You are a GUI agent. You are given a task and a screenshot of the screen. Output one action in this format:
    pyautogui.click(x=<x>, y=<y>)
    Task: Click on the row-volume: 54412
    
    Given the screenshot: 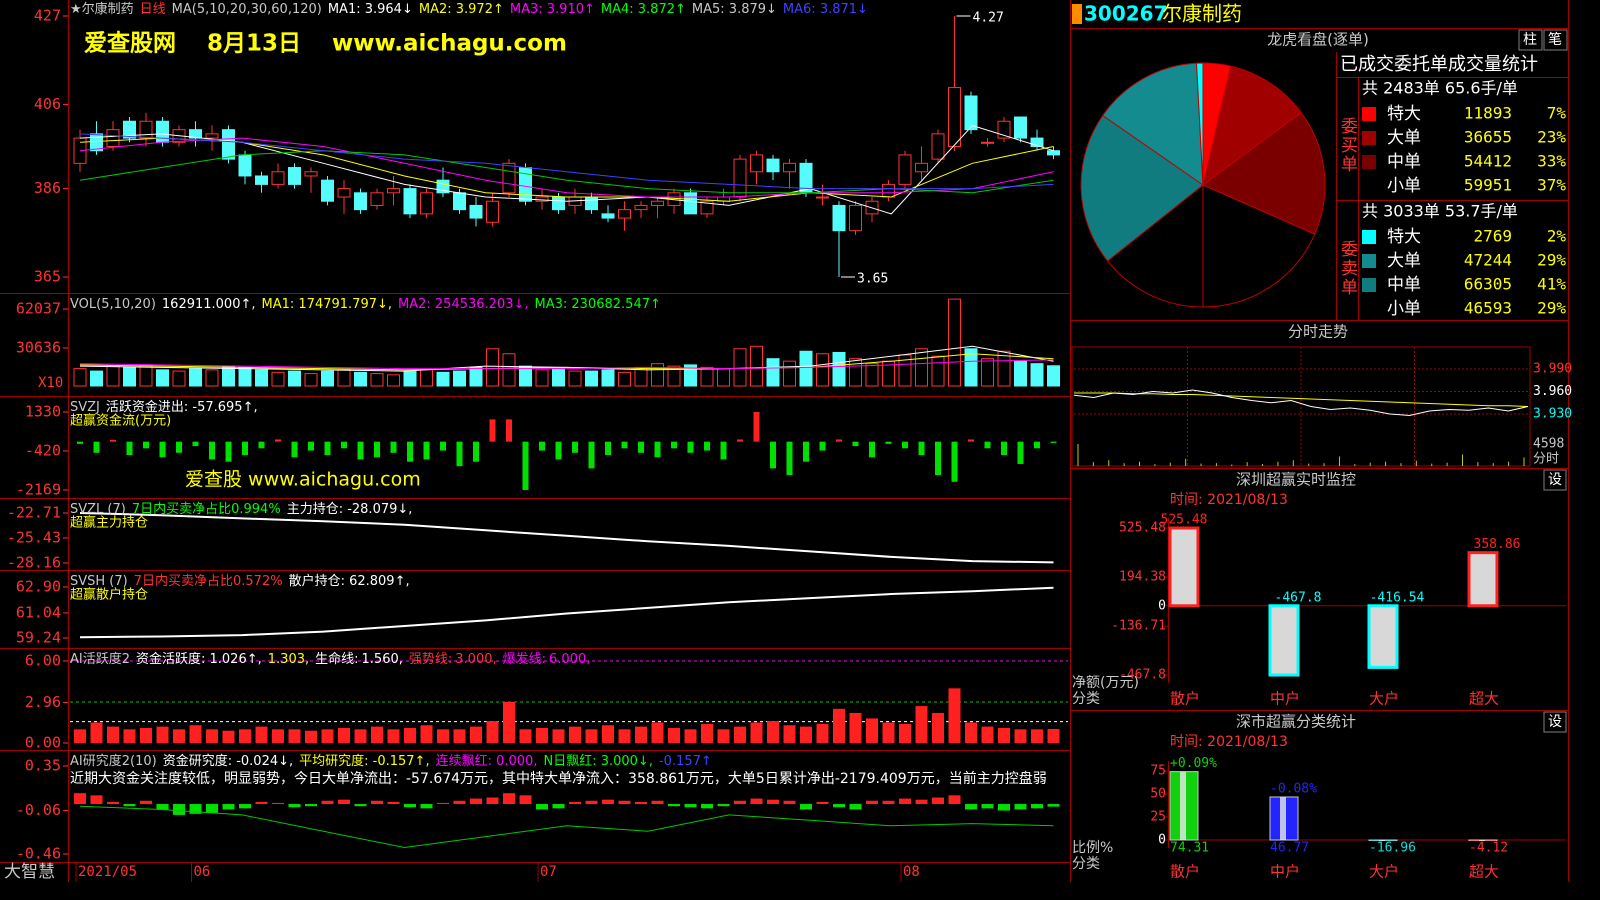 What is the action you would take?
    pyautogui.click(x=1488, y=161)
    